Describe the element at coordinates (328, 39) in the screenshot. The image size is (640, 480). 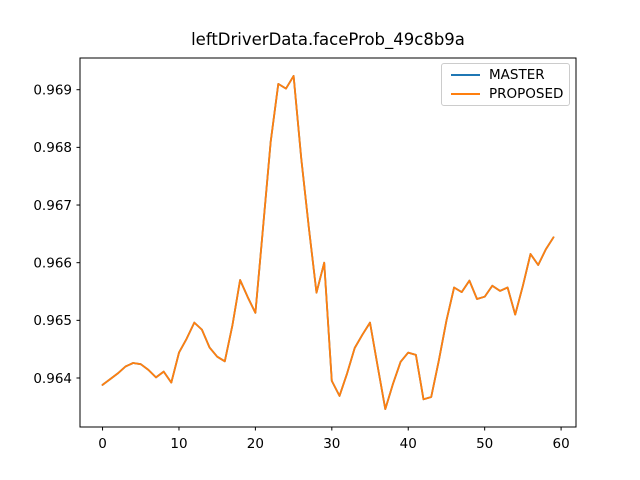
I see `chart-title: leftDriverData.faceProb_49c8b9a` at that location.